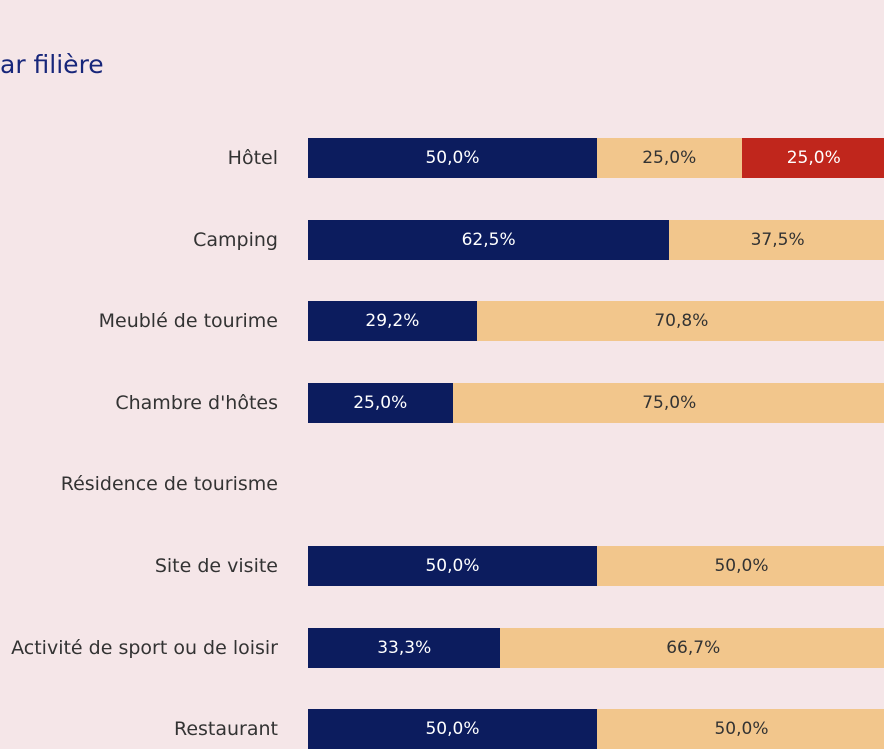 The height and width of the screenshot is (749, 884). Describe the element at coordinates (143, 158) in the screenshot. I see `category-label: Hôtel` at that location.